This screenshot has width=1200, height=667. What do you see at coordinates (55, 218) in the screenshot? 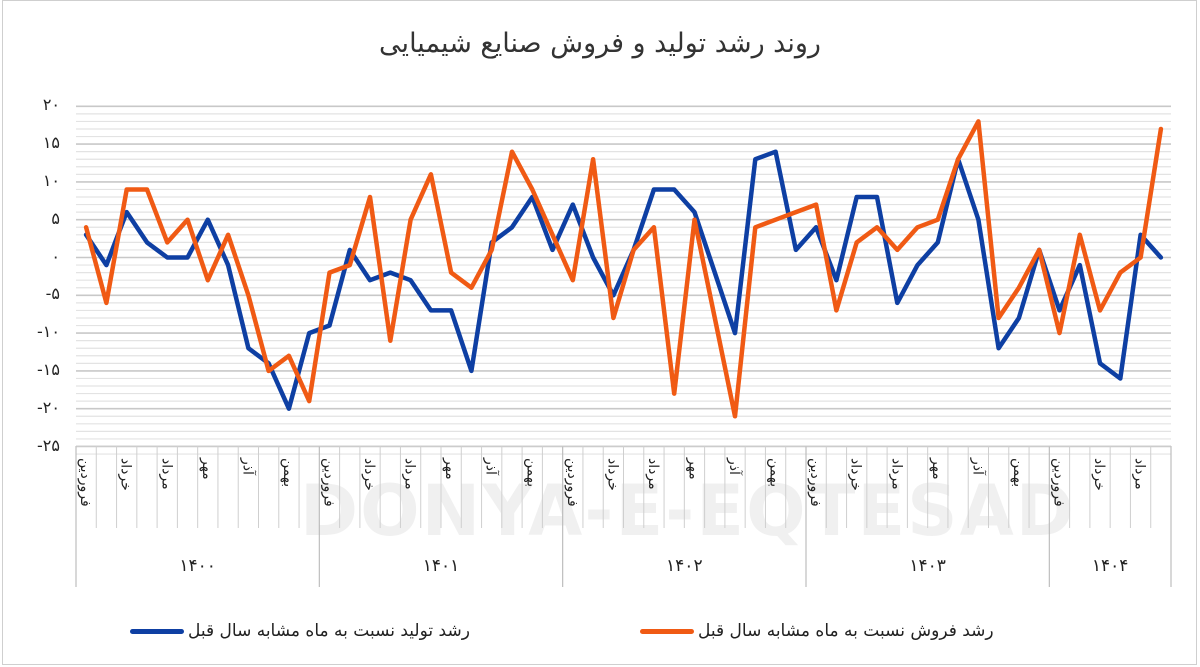
I see `y-tick-label: ۵` at bounding box center [55, 218].